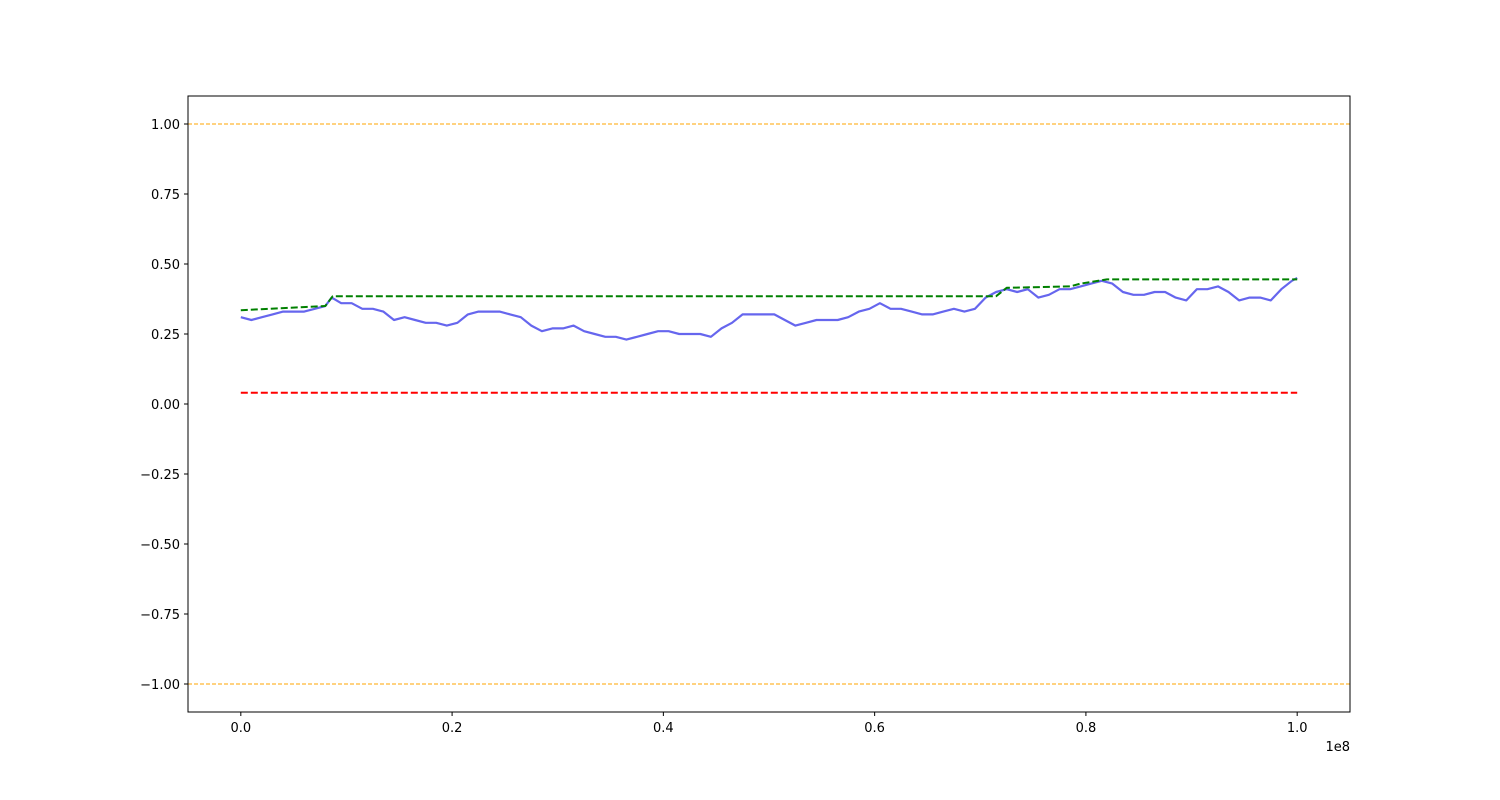  What do you see at coordinates (160, 475) in the screenshot?
I see `y-tick-label: −0.25` at bounding box center [160, 475].